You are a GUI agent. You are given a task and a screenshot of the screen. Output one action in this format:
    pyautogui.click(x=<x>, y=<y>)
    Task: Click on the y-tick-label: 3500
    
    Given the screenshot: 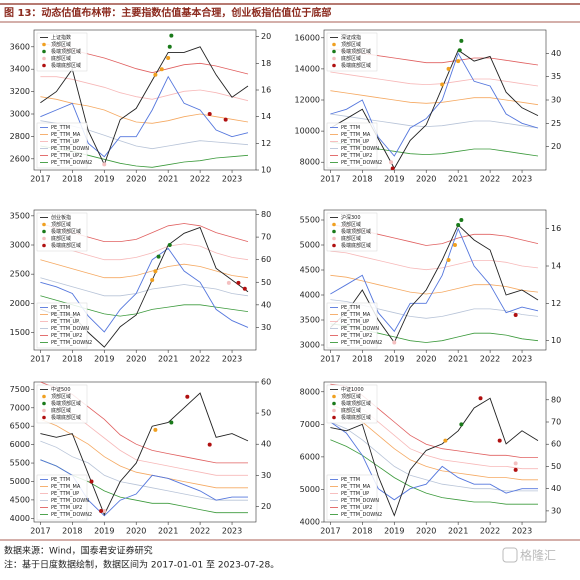 What is the action you would take?
    pyautogui.click(x=20, y=215)
    